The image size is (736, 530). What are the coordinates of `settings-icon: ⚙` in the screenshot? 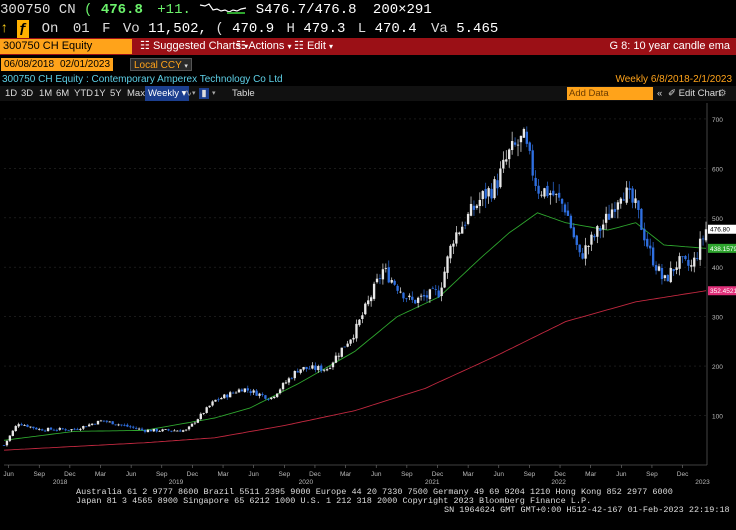 It's located at (722, 93).